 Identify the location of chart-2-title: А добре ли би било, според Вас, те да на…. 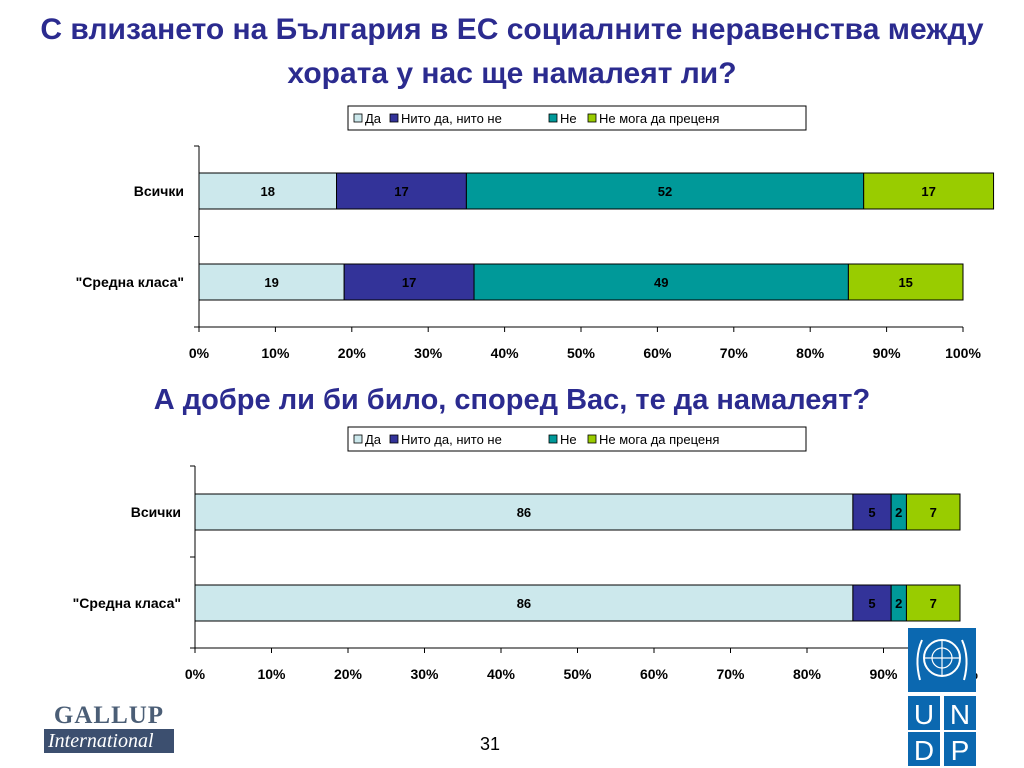
(512, 400).